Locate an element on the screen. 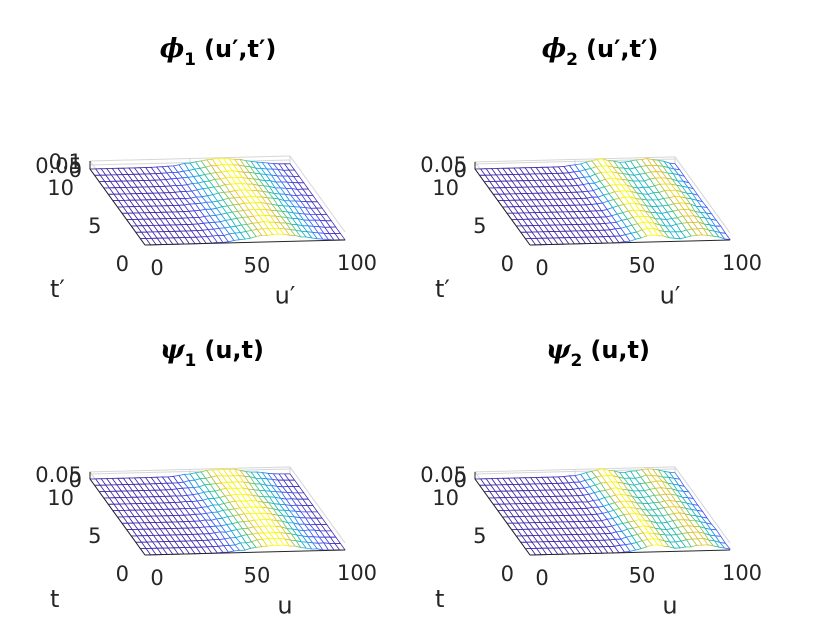 This screenshot has height=643, width=830. plot-title: ϕ1 (u′,t′) is located at coordinates (218, 52).